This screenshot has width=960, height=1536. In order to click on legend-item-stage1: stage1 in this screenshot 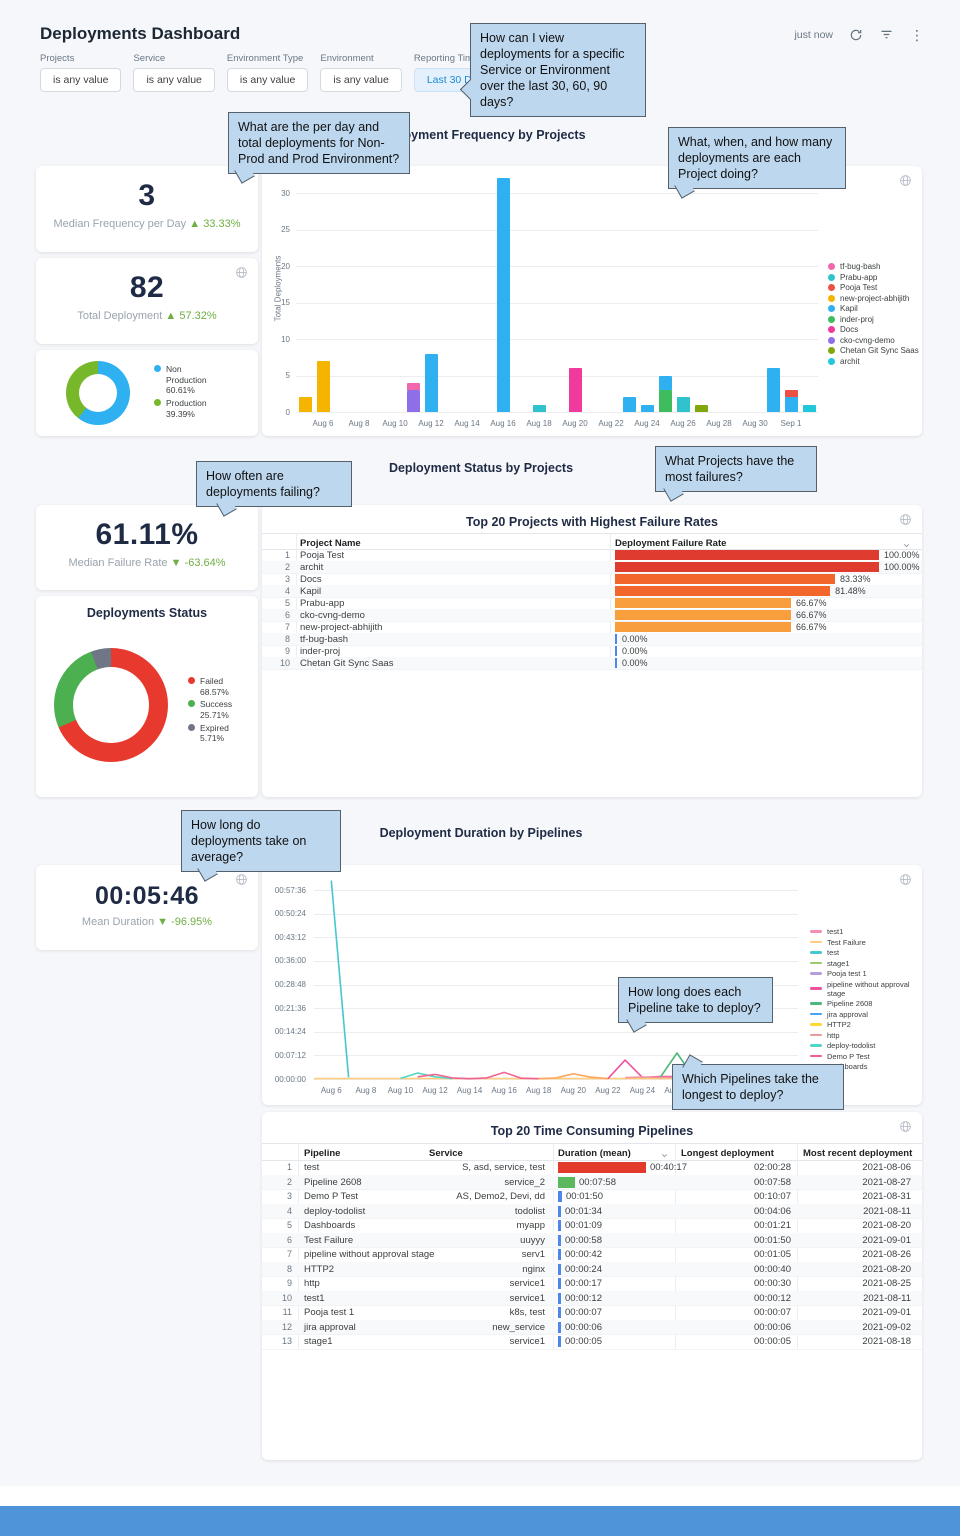, I will do `click(865, 963)`.